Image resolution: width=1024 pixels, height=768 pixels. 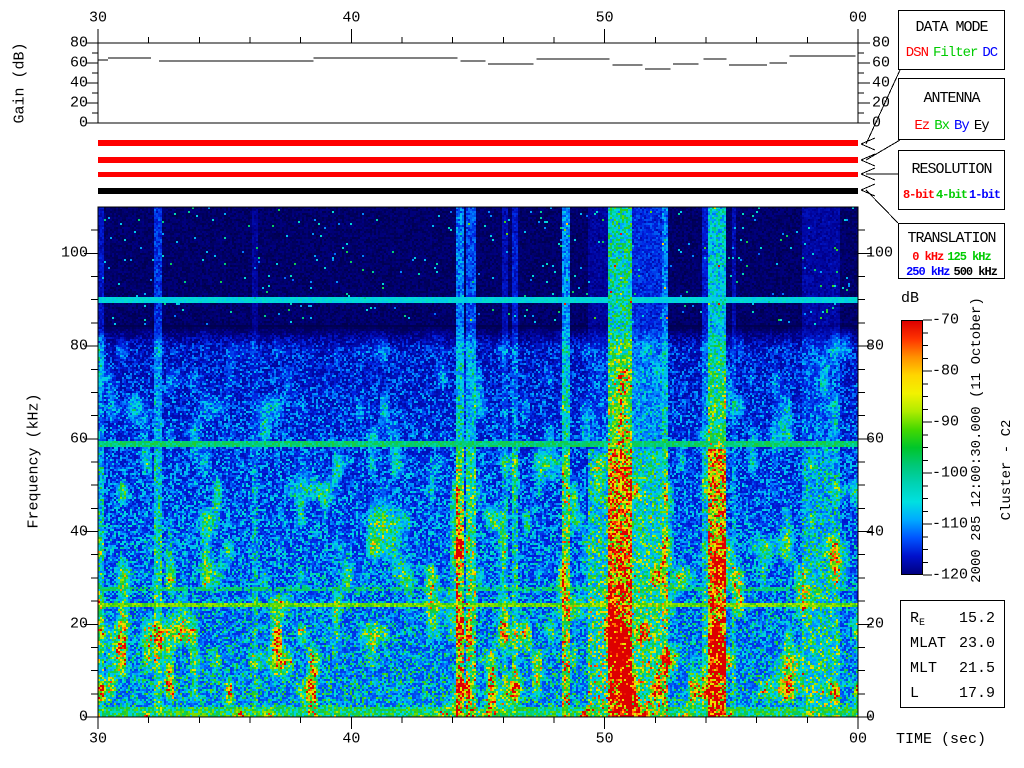 What do you see at coordinates (34, 461) in the screenshot?
I see `frequency-axis-label: Frequency (kHz)` at bounding box center [34, 461].